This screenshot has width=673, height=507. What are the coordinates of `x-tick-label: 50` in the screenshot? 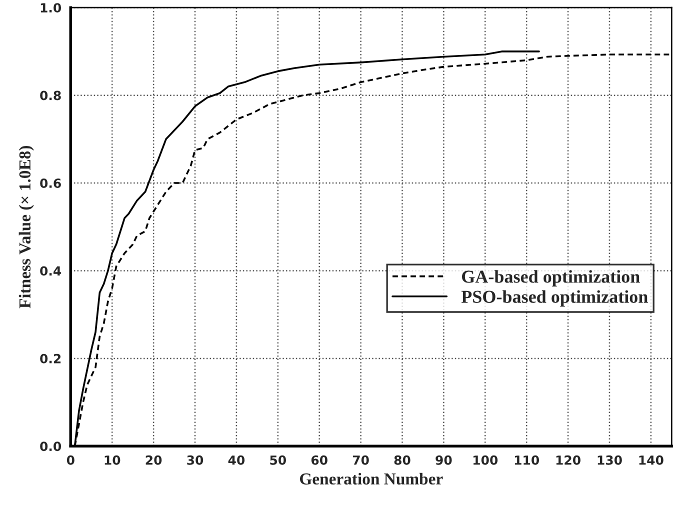 It's located at (278, 460).